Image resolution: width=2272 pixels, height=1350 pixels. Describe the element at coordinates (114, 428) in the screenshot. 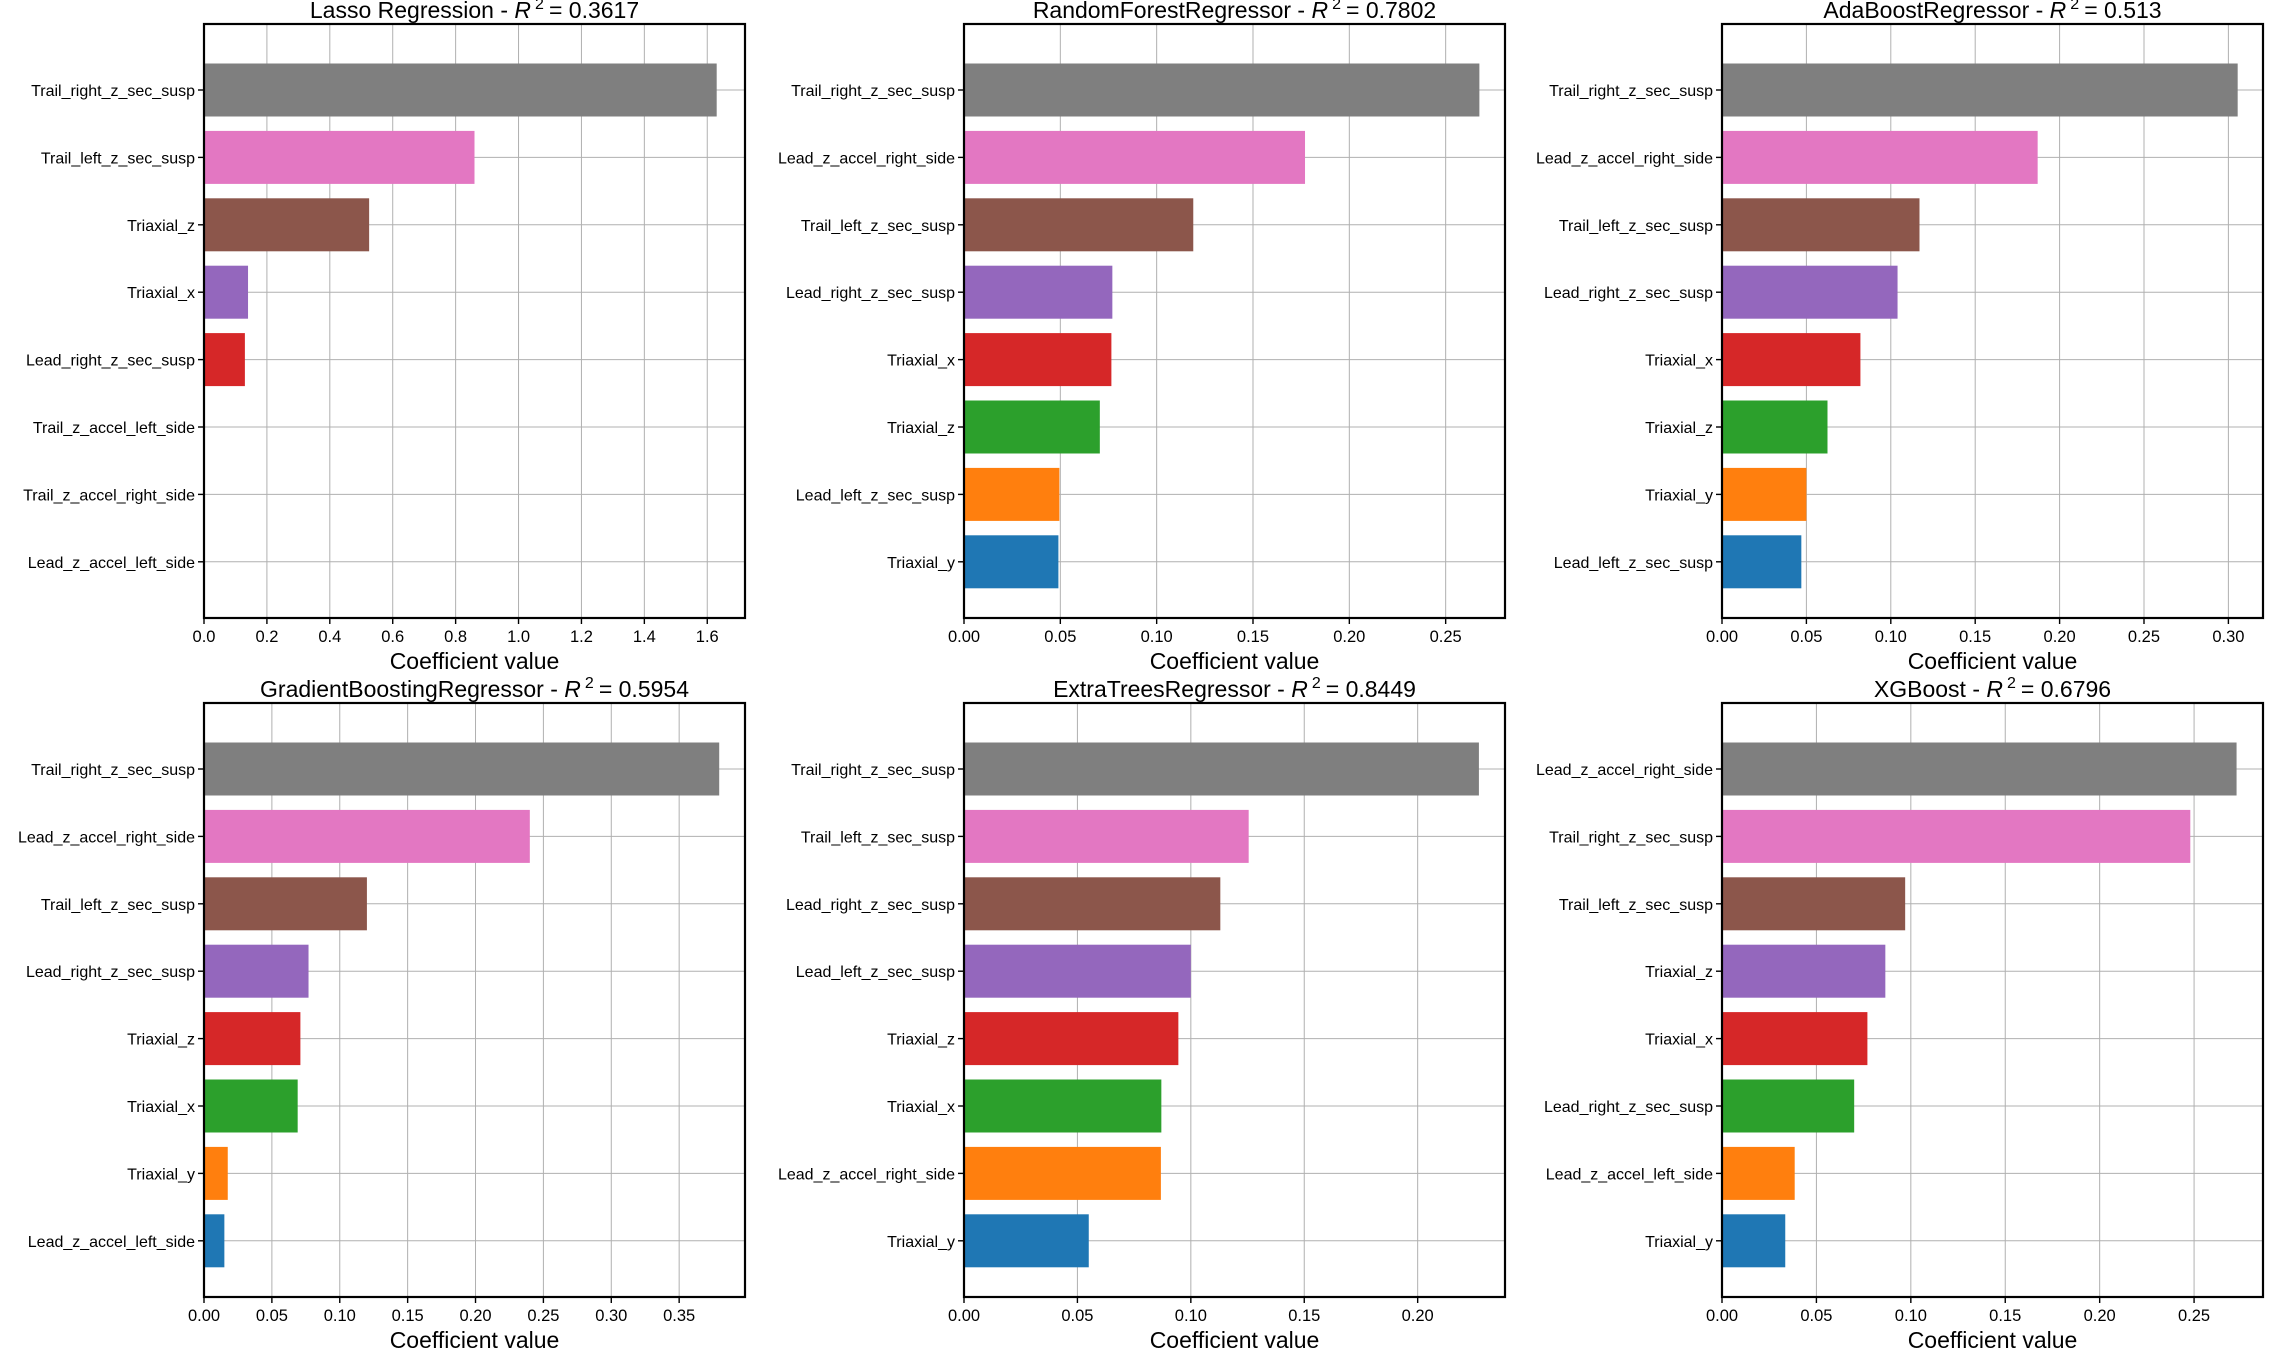

I see `y-tick-label: Trail_z_accel_left_side` at that location.